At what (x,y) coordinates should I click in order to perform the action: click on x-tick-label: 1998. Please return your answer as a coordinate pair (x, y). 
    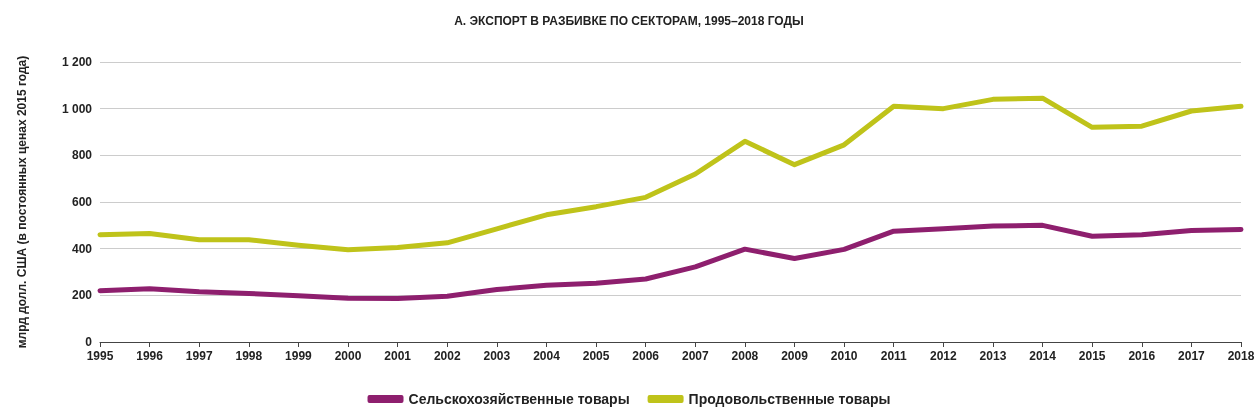
    Looking at the image, I should click on (249, 356).